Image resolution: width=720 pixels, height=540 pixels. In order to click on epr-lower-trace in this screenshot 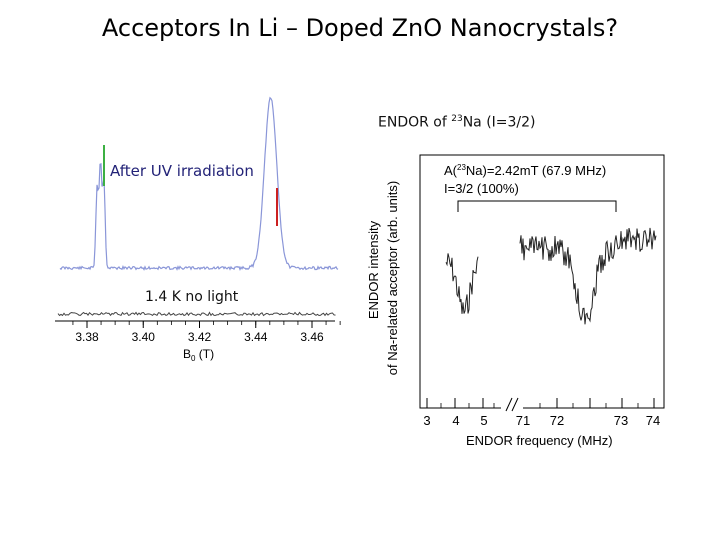, I will do `click(196, 314)`.